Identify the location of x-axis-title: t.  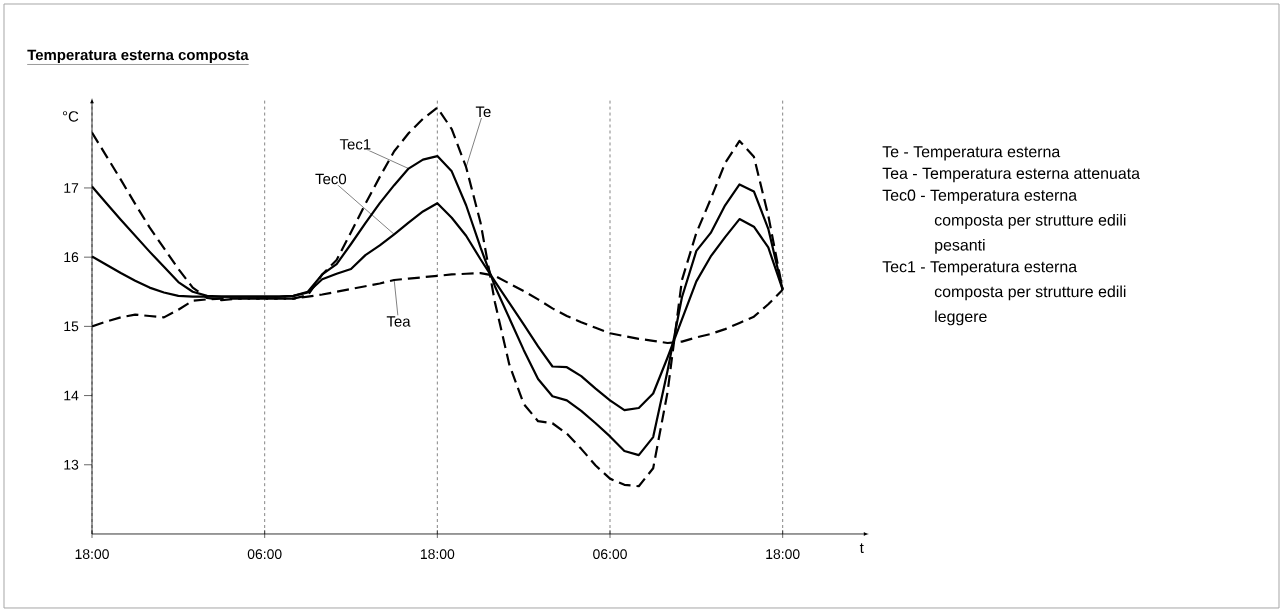
(861, 548).